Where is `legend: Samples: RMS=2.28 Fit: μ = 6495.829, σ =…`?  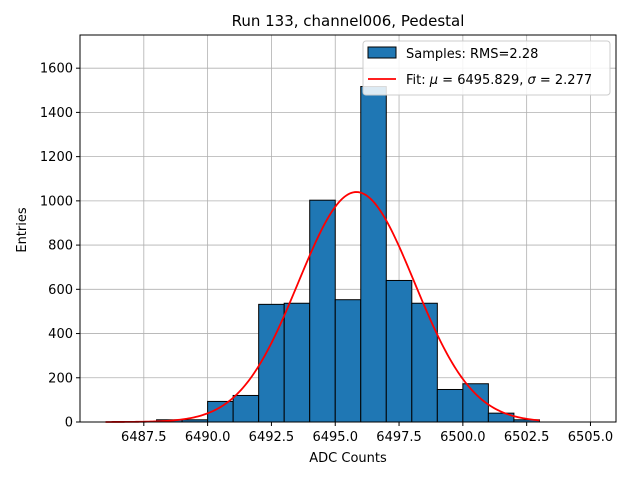 legend: Samples: RMS=2.28 Fit: μ = 6495.829, σ =… is located at coordinates (486, 68).